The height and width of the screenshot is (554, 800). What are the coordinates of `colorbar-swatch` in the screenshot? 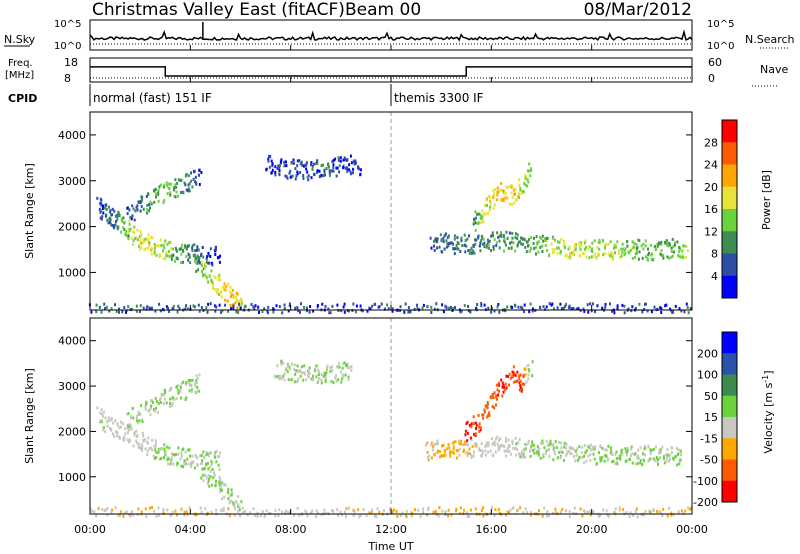 It's located at (729, 385).